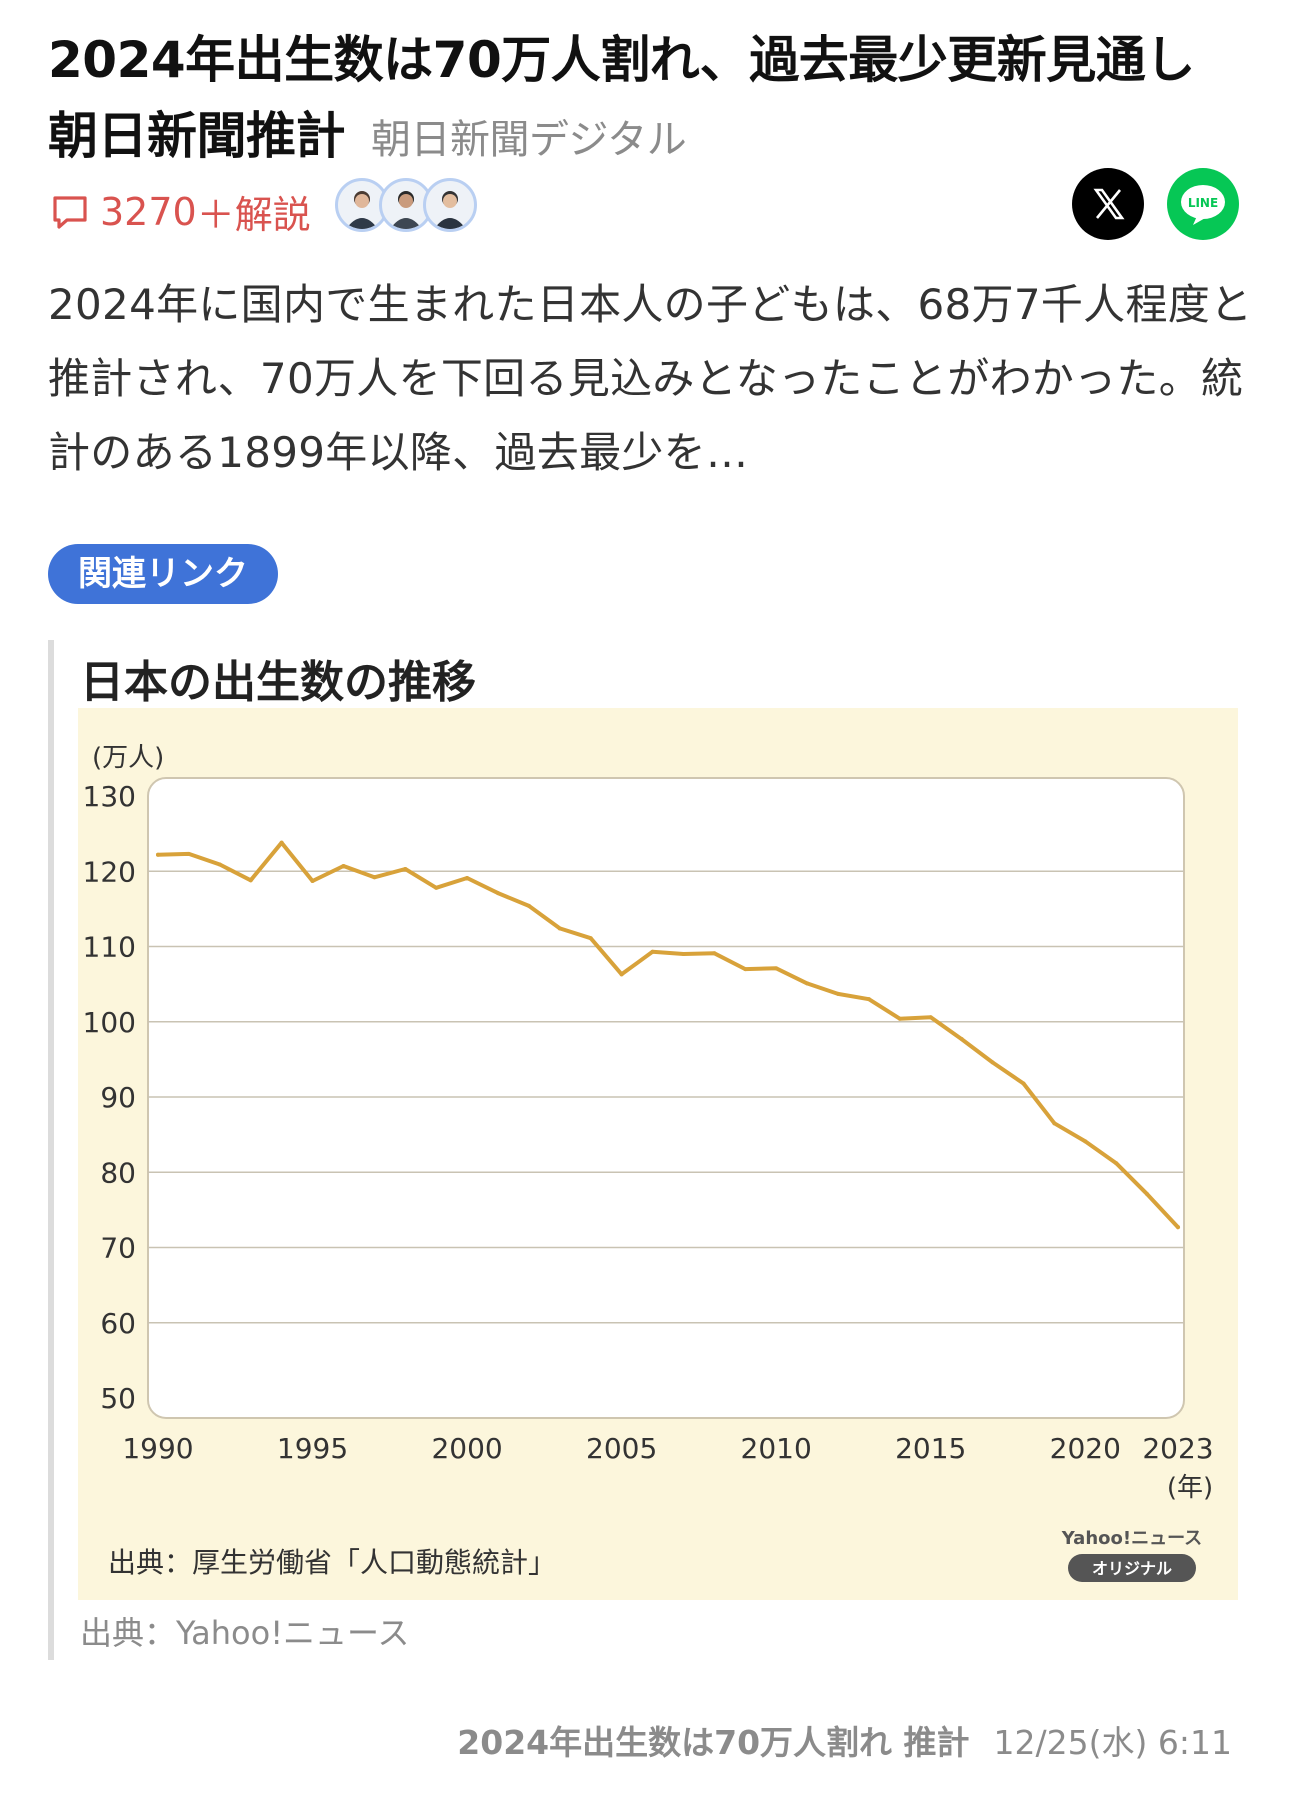 This screenshot has height=1794, width=1290. Describe the element at coordinates (148, 211) in the screenshot. I see `comment-count: 3270` at that location.